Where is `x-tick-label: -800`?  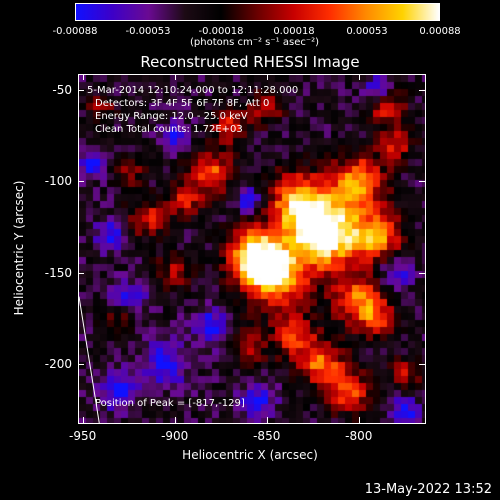
x-tick-label: -800 is located at coordinates (359, 436).